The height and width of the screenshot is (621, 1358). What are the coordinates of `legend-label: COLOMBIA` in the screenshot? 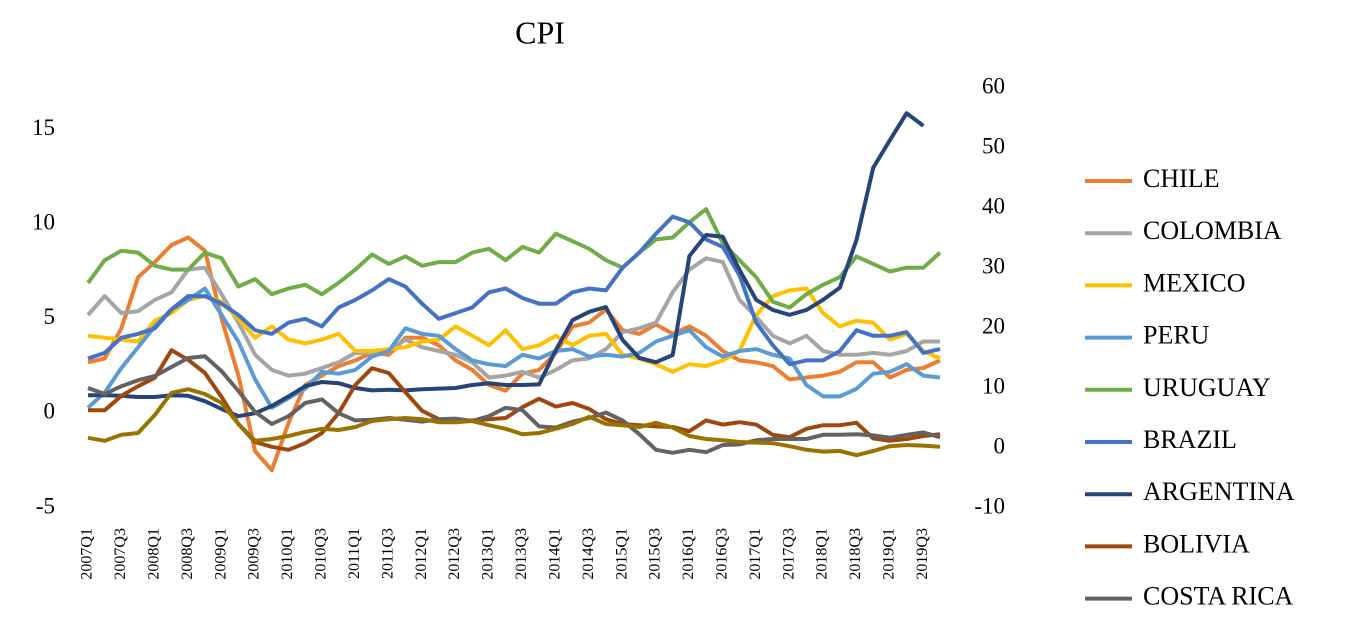 It's located at (1212, 230).